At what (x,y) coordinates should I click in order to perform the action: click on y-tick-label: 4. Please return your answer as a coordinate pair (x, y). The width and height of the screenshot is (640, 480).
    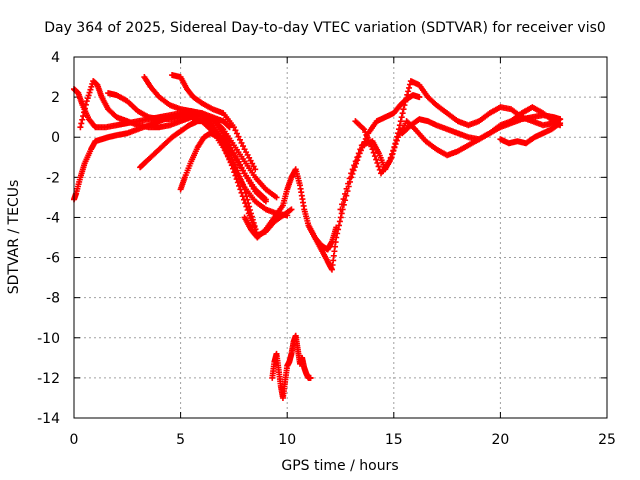
    Looking at the image, I should click on (55, 58).